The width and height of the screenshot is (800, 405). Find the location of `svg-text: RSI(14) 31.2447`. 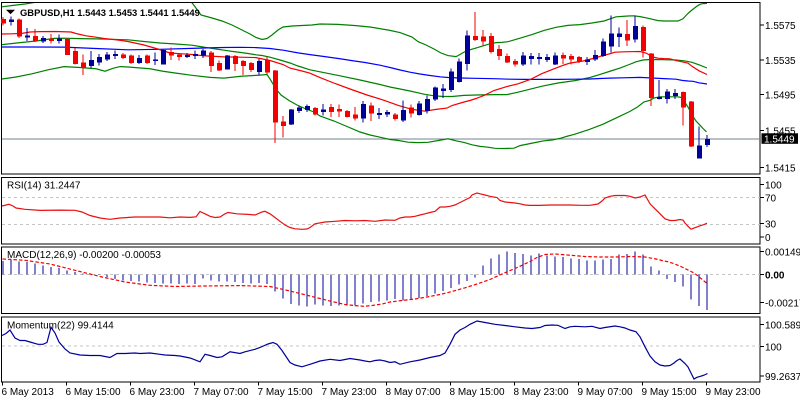

svg-text: RSI(14) 31.2447 is located at coordinates (44, 186).